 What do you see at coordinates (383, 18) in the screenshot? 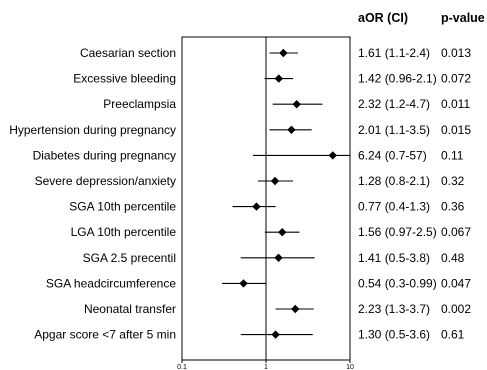
I see `estimate-column-header: aOR (CI)` at bounding box center [383, 18].